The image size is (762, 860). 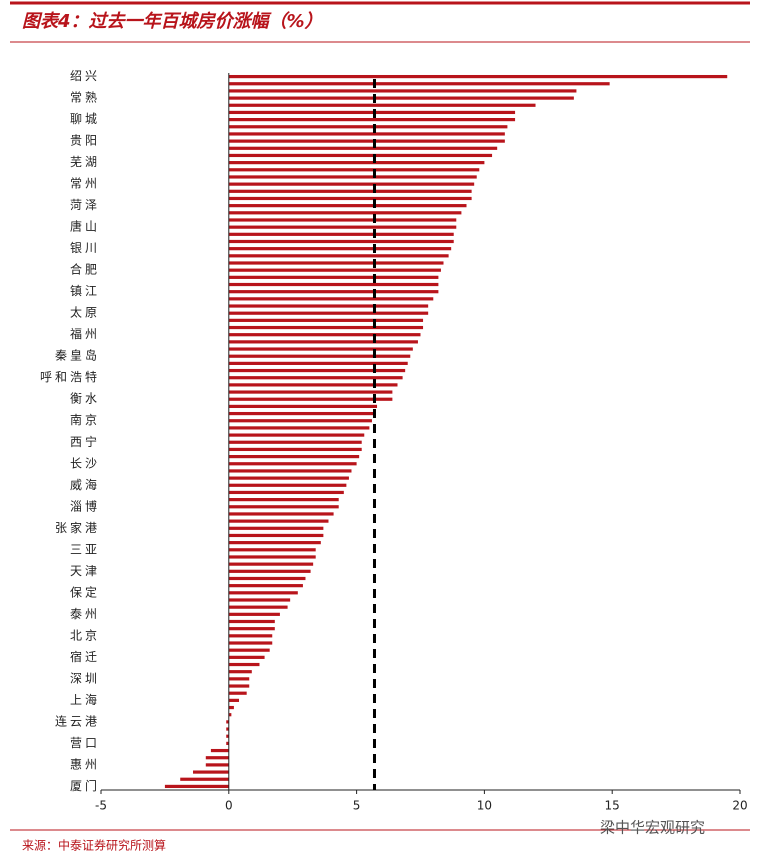 What do you see at coordinates (77, 355) in the screenshot?
I see `y-tick-label: 秦皇岛` at bounding box center [77, 355].